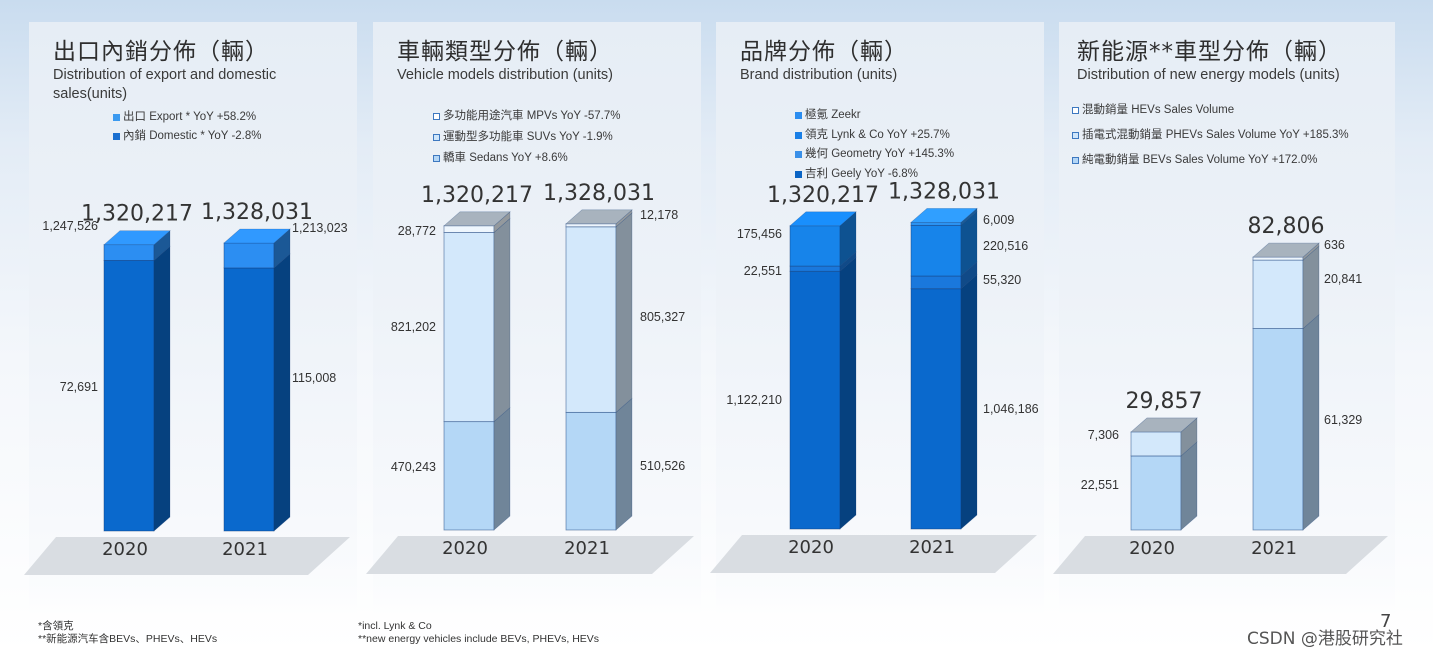 The height and width of the screenshot is (653, 1433). What do you see at coordinates (187, 117) in the screenshot?
I see `legend-item: 出口 Export * YoY +58.2%` at bounding box center [187, 117].